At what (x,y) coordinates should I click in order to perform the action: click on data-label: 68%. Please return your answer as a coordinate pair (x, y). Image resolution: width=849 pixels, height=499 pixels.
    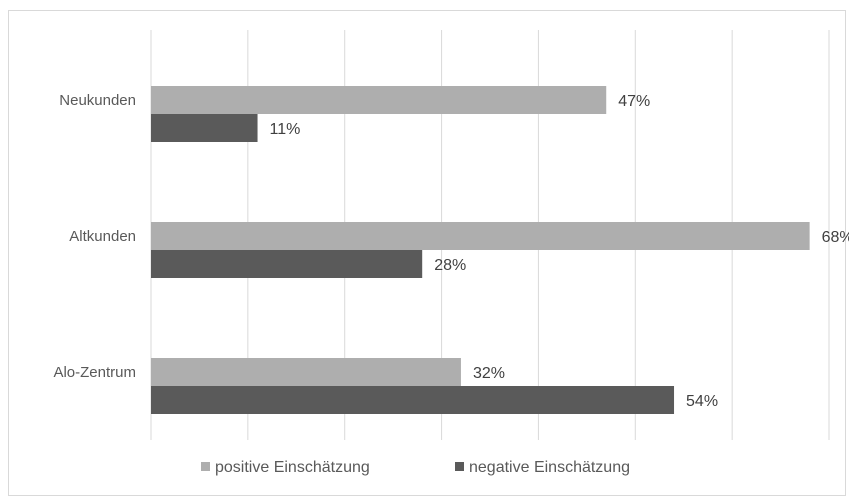
    Looking at the image, I should click on (835, 237).